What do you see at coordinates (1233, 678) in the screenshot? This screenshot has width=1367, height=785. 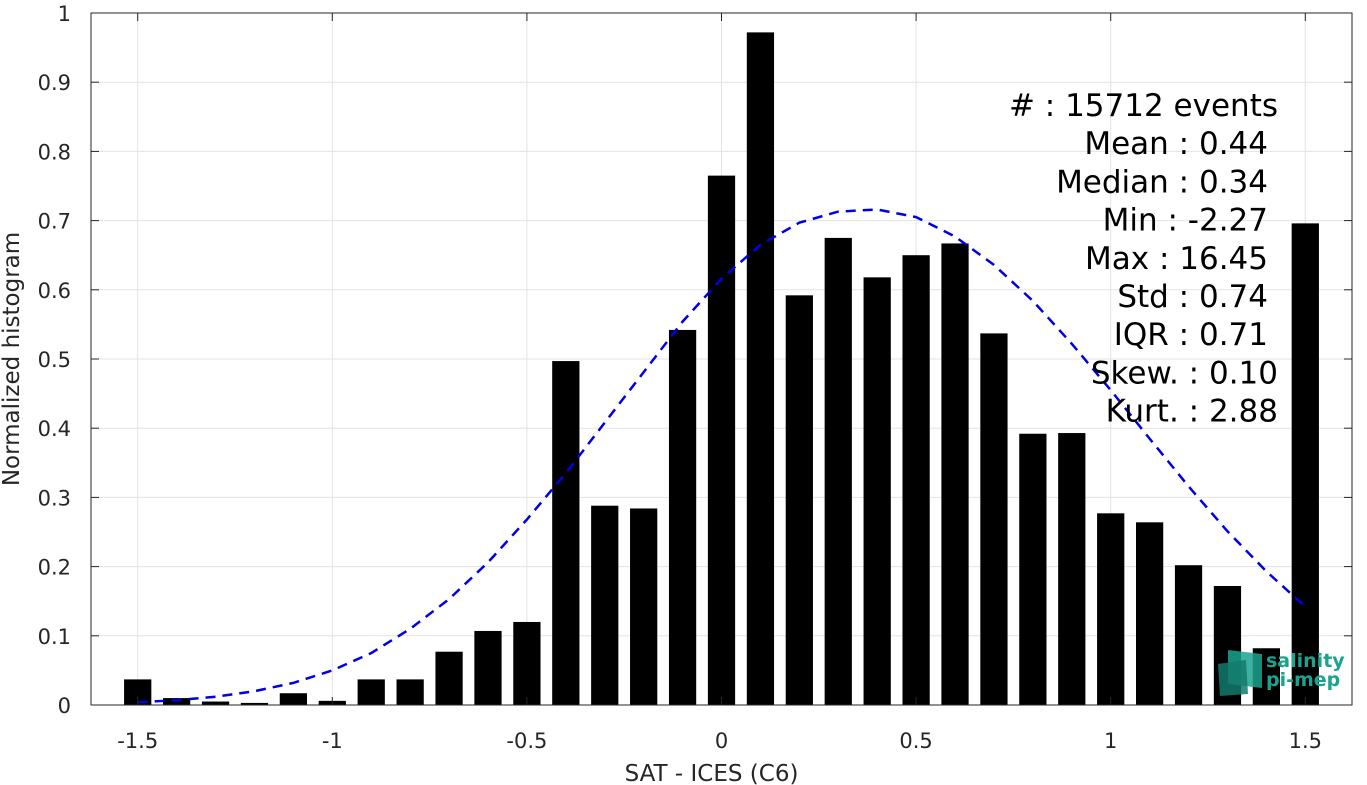 I see `logo-icon-shadow` at bounding box center [1233, 678].